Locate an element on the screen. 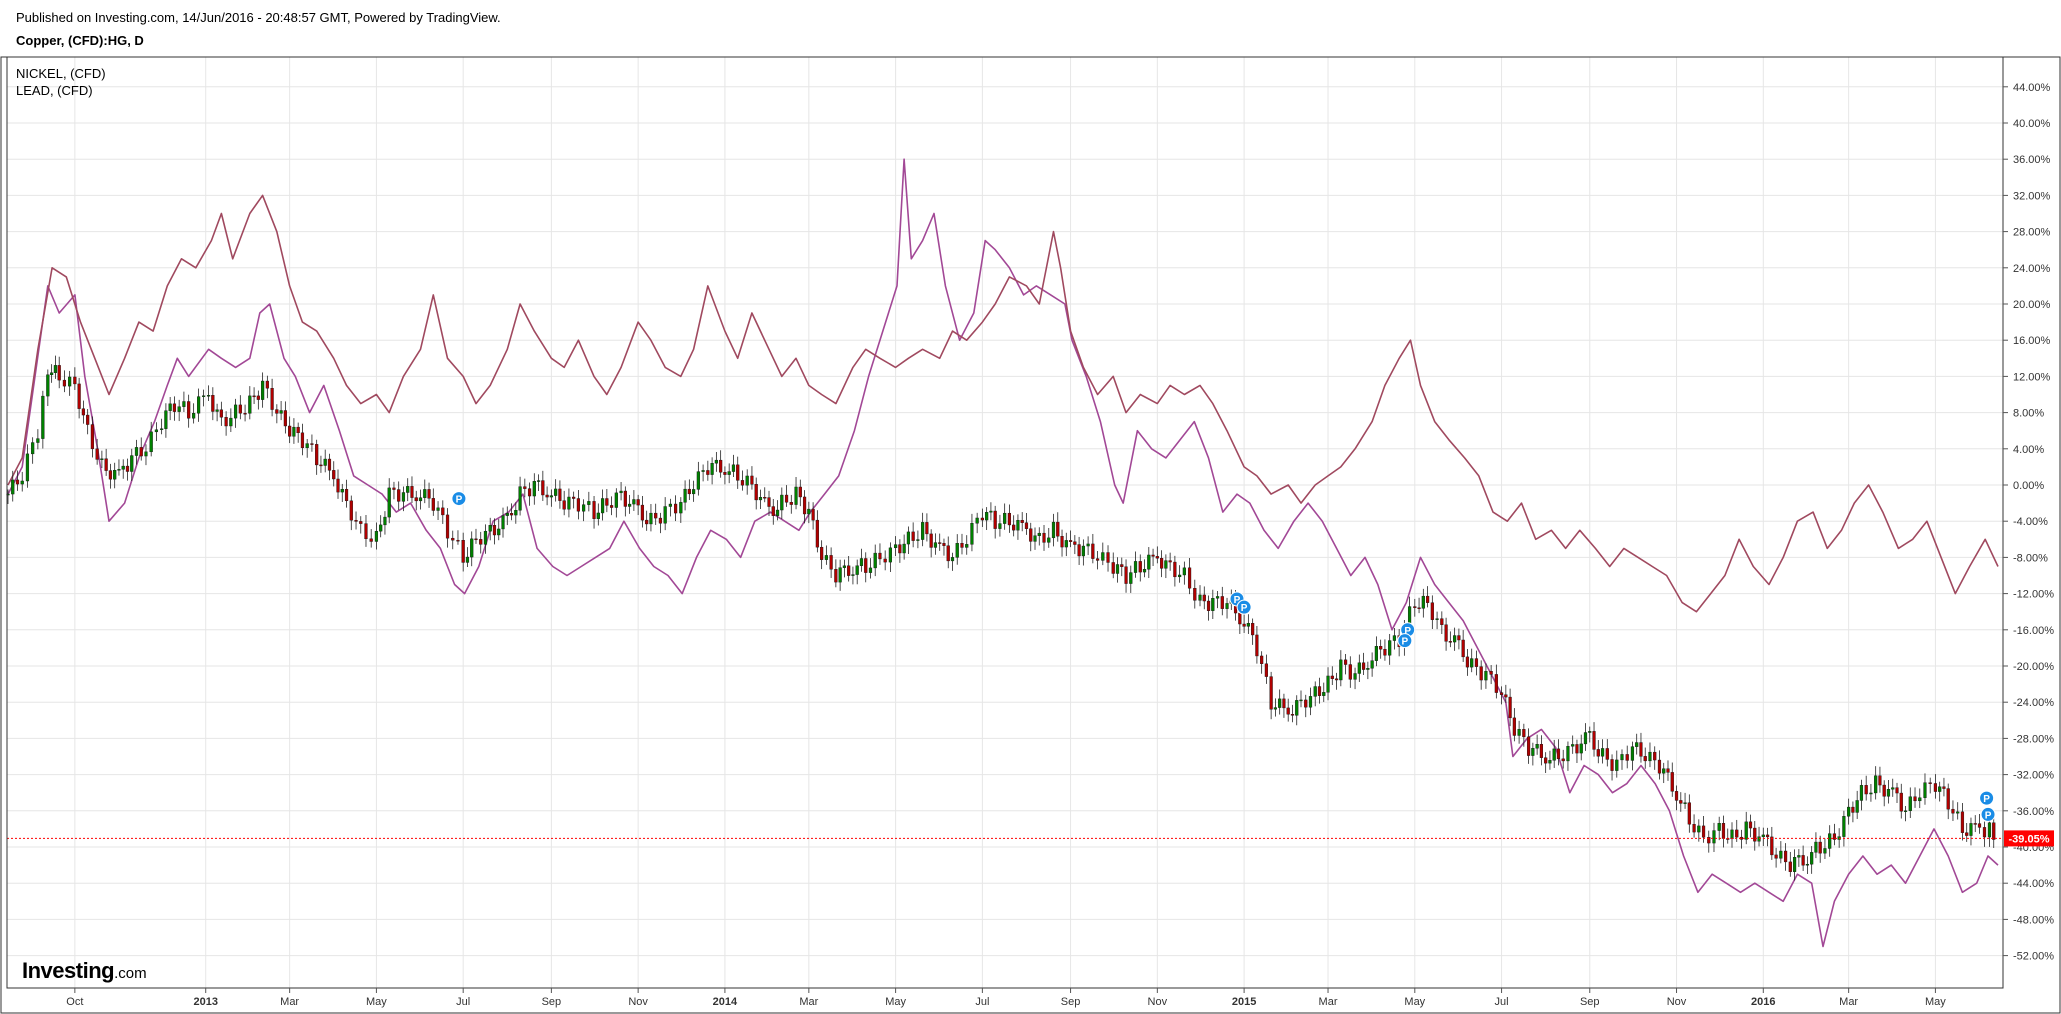  y-tick-label: -16.00% is located at coordinates (2033, 631).